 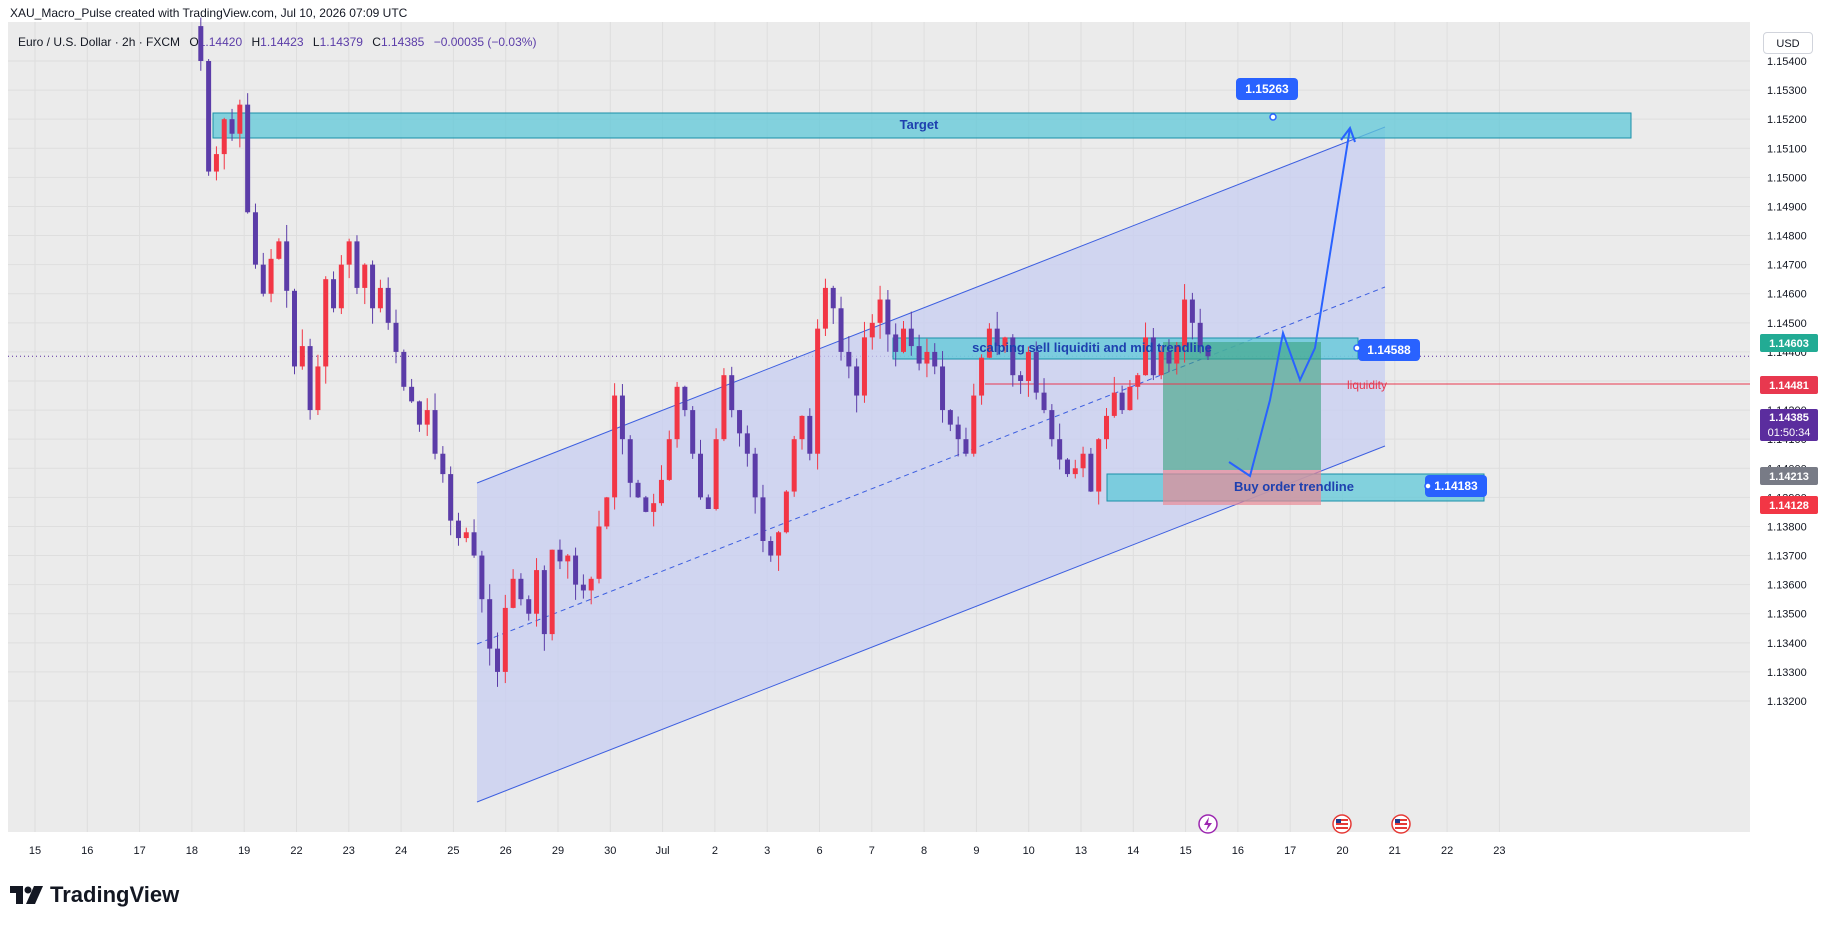 What do you see at coordinates (1787, 527) in the screenshot?
I see `price-tick-label: 1.13800` at bounding box center [1787, 527].